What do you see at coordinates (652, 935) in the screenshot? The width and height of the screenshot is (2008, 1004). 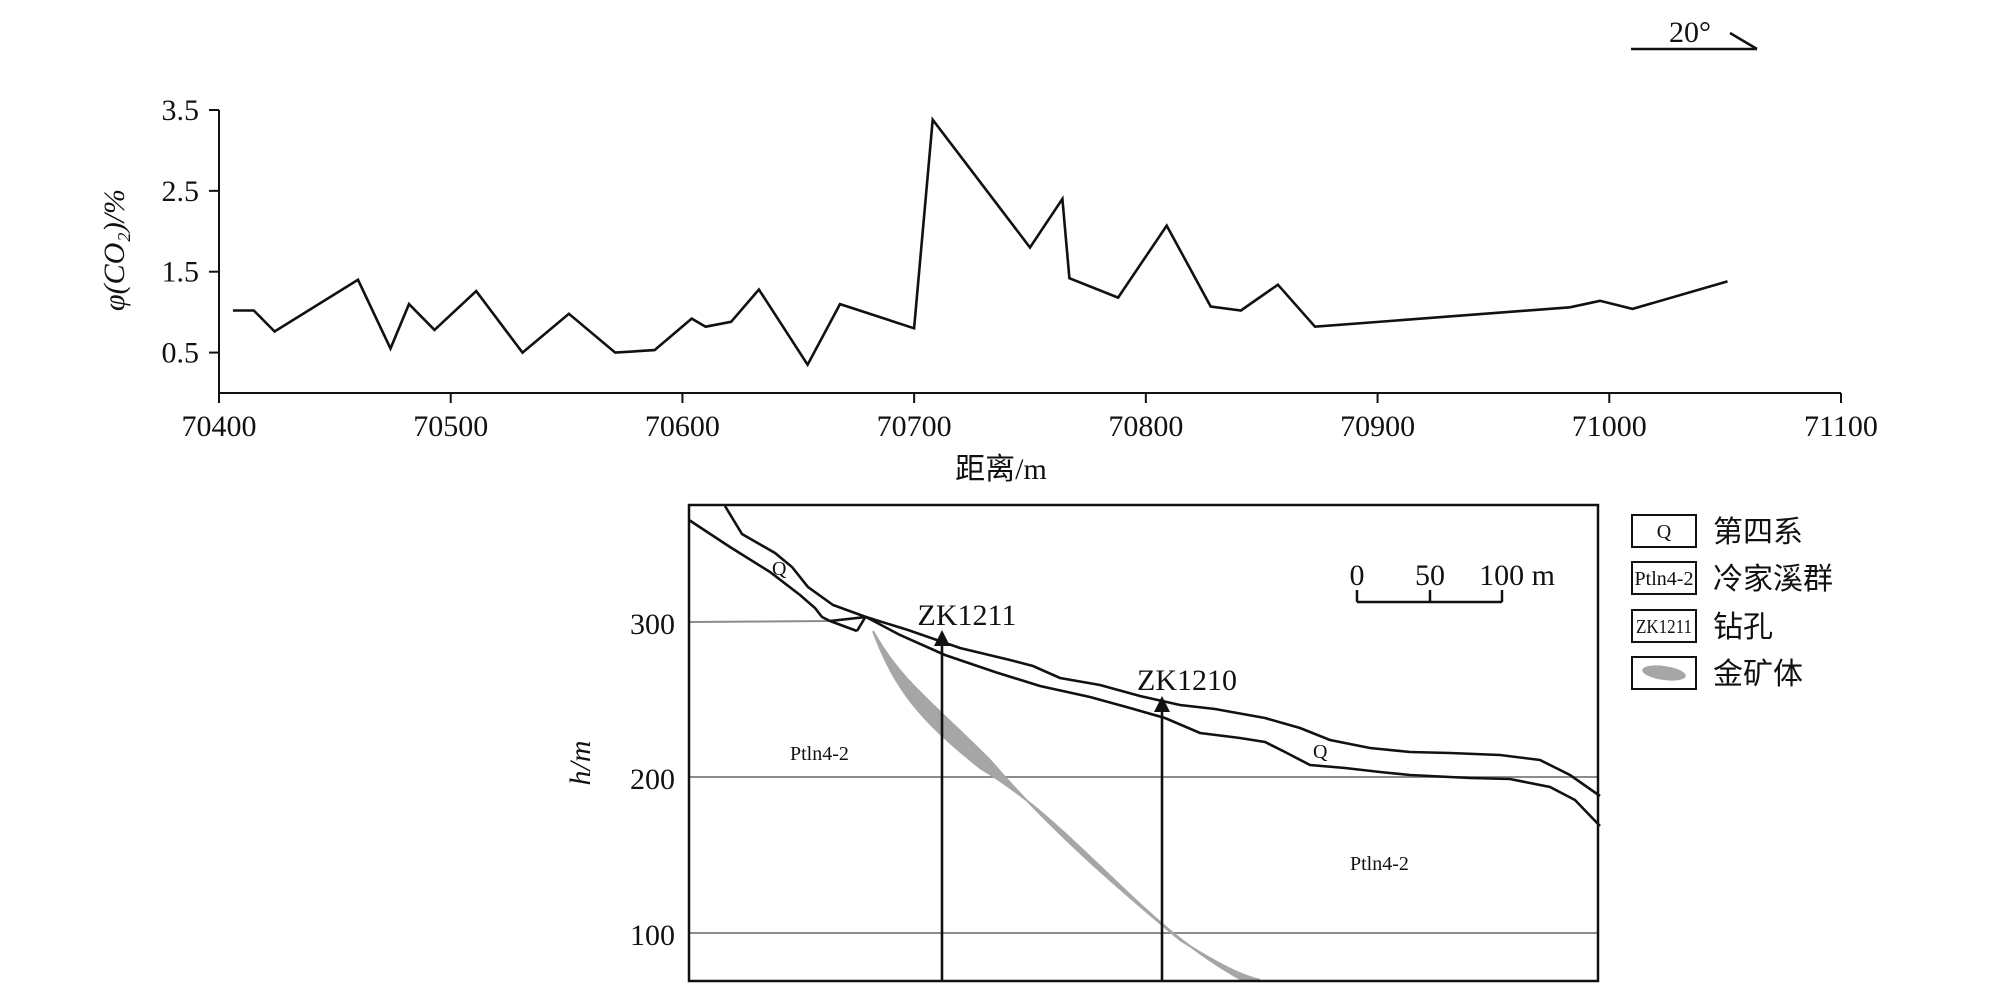 I see `elevation-tick-label: 100` at bounding box center [652, 935].